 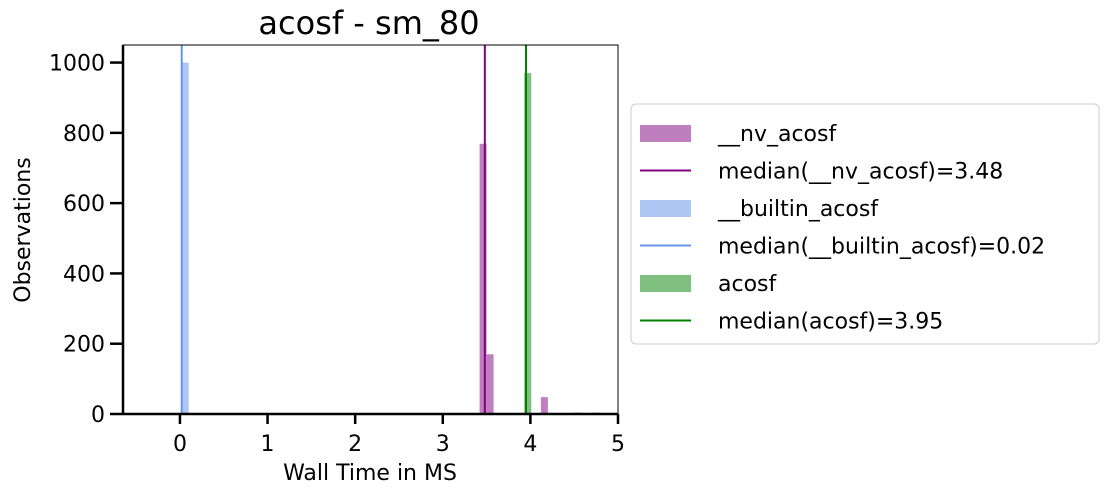 What do you see at coordinates (798, 209) in the screenshot?
I see `legend-label: __builtin_acosf` at bounding box center [798, 209].